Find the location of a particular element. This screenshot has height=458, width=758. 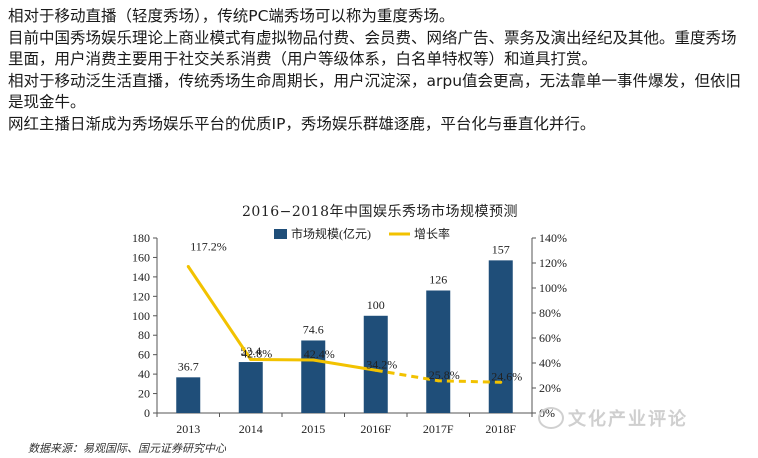

y-left-tick-label: 180 is located at coordinates (141, 238).